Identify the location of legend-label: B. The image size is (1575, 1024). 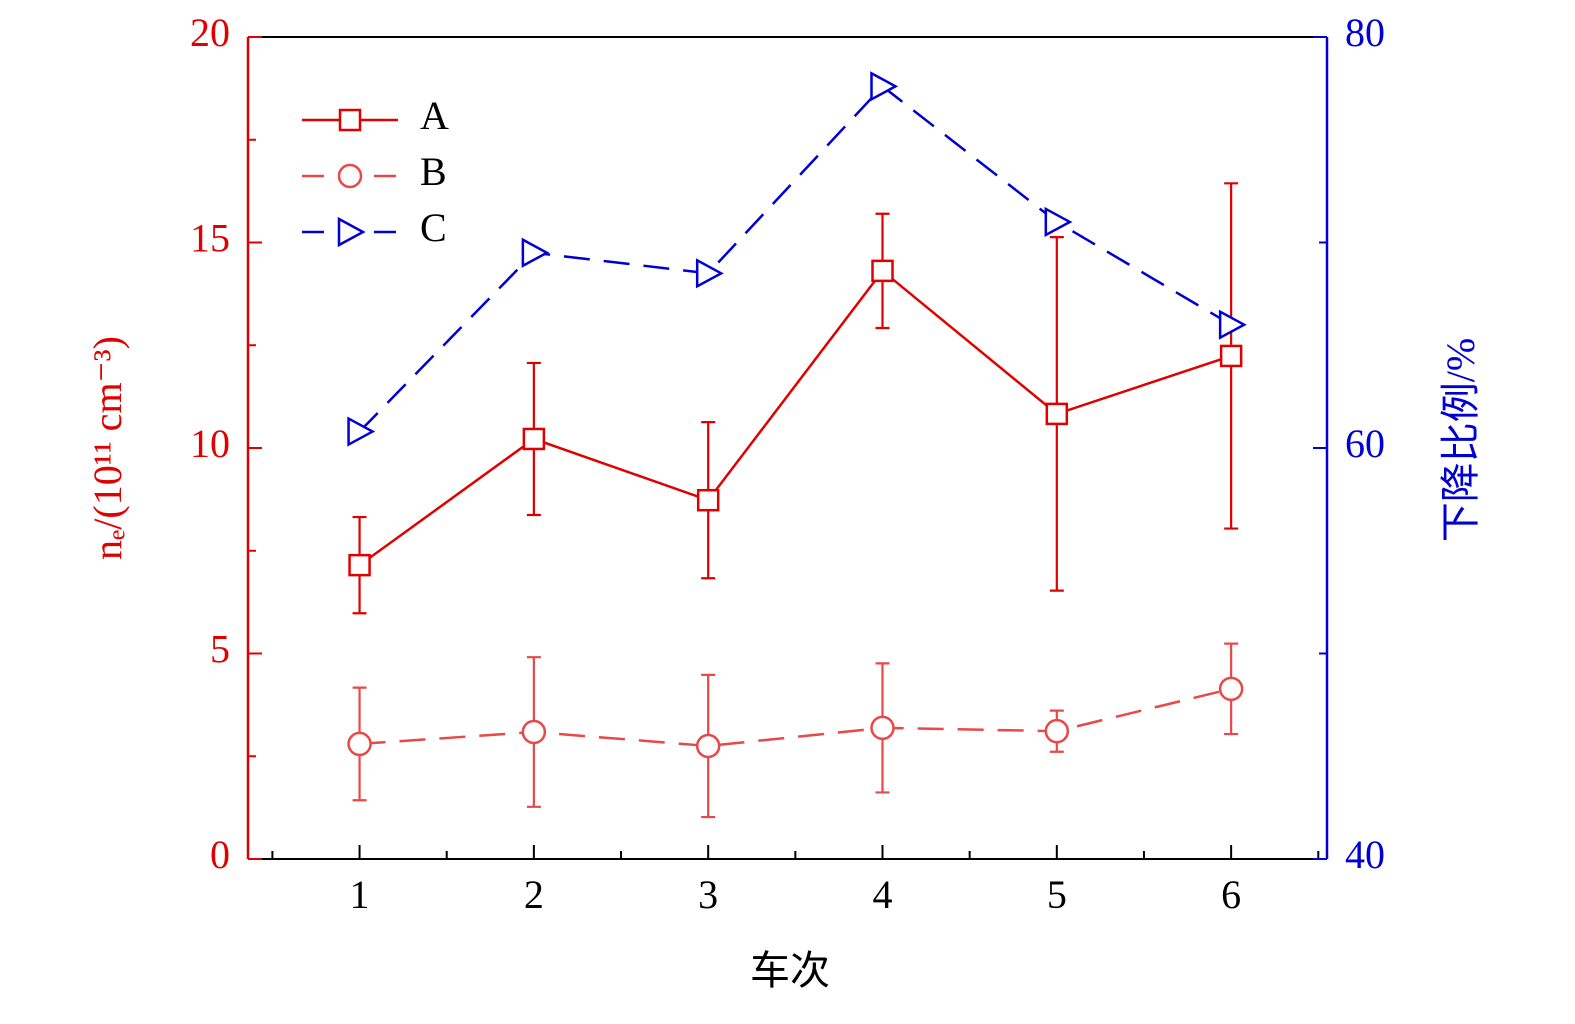
(433, 171).